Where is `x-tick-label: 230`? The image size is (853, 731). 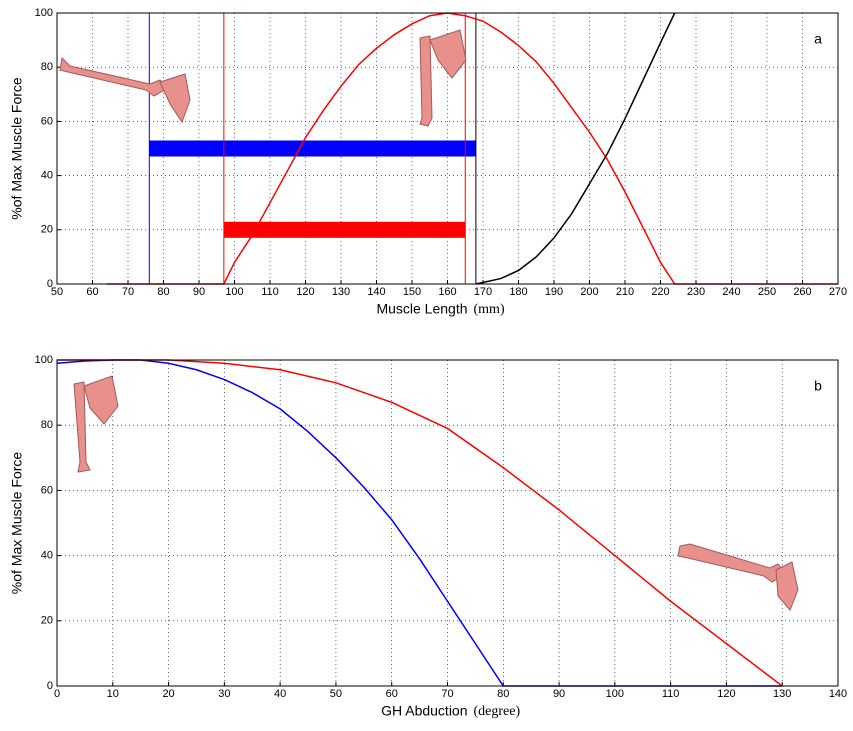 x-tick-label: 230 is located at coordinates (696, 292).